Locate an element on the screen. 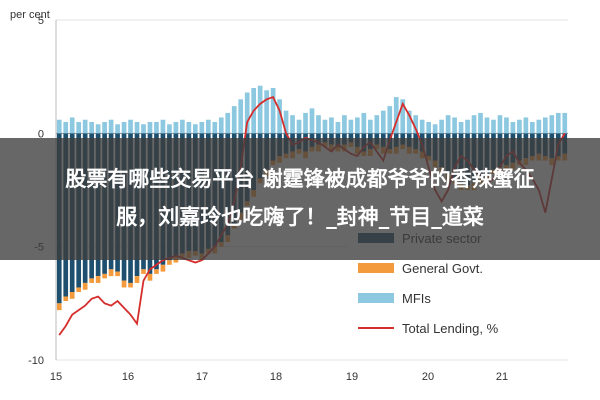 The width and height of the screenshot is (600, 400). x-ticks: 15 16 17 18 19 20 21 is located at coordinates (279, 377).